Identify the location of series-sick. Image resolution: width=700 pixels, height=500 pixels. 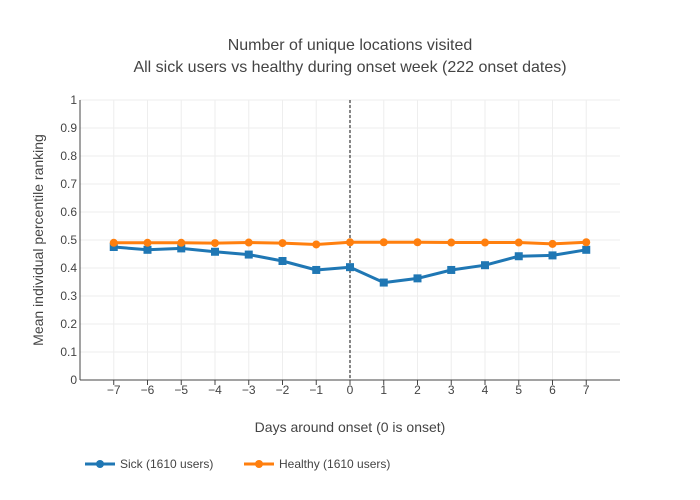
(350, 265).